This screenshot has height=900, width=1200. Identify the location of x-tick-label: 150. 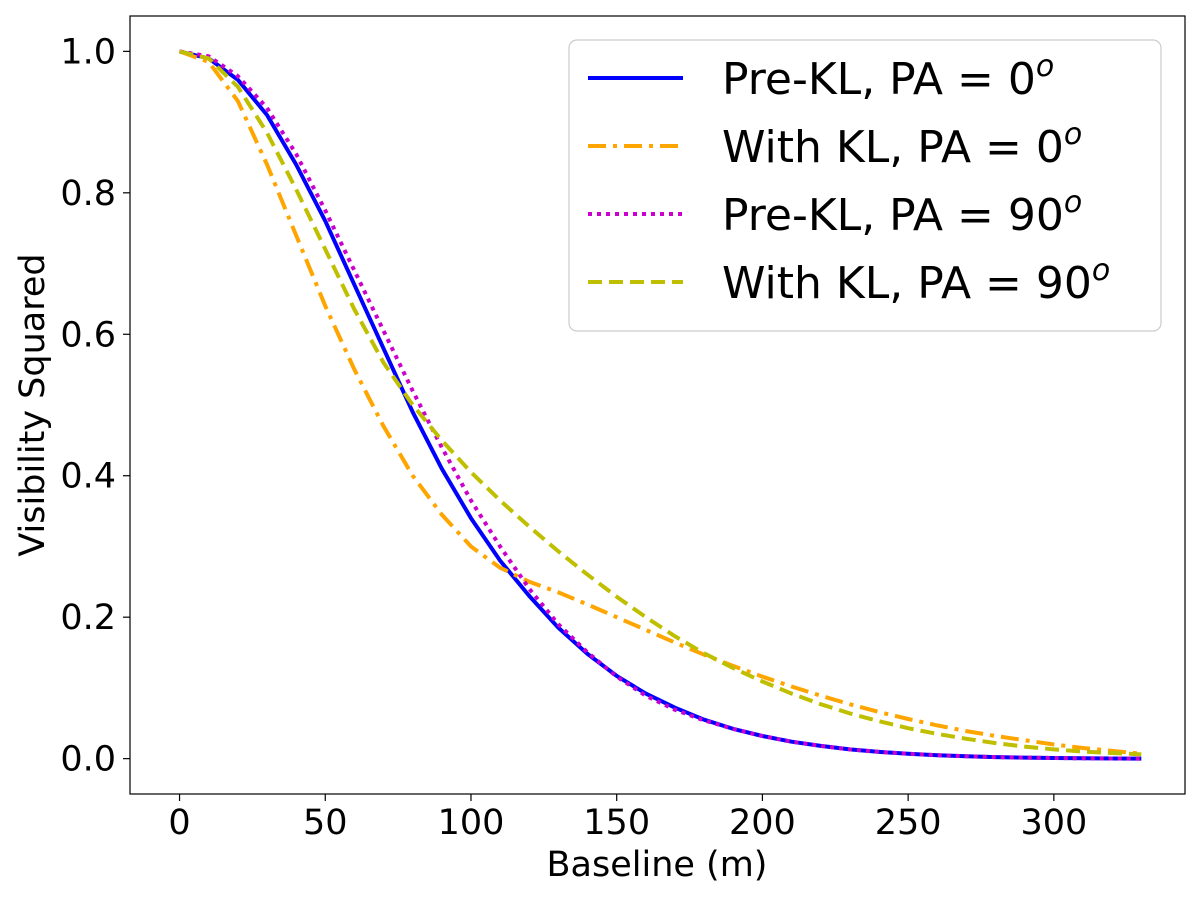
(616, 823).